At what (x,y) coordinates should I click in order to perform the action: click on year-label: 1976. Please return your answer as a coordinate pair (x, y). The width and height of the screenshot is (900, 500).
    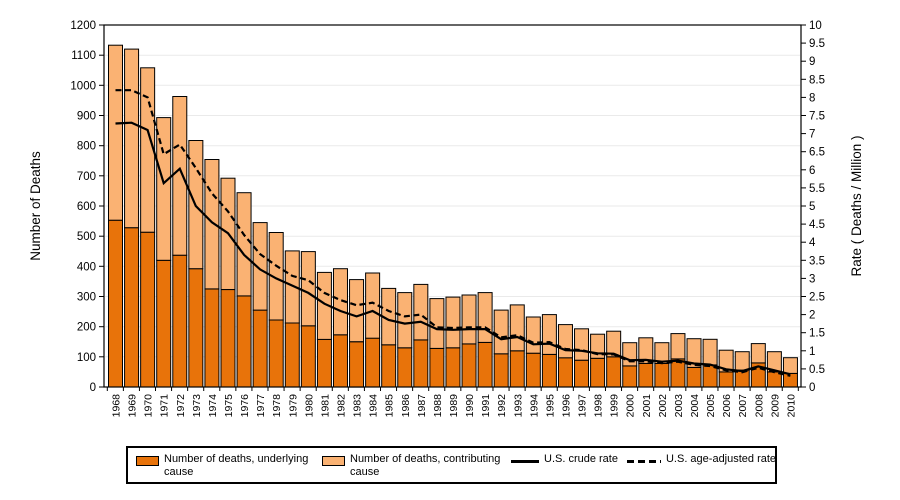
    Looking at the image, I should click on (245, 406).